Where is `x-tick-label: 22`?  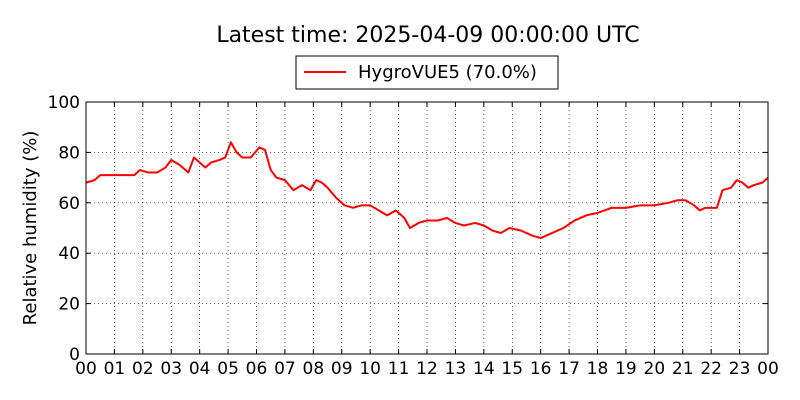 x-tick-label: 22 is located at coordinates (711, 369).